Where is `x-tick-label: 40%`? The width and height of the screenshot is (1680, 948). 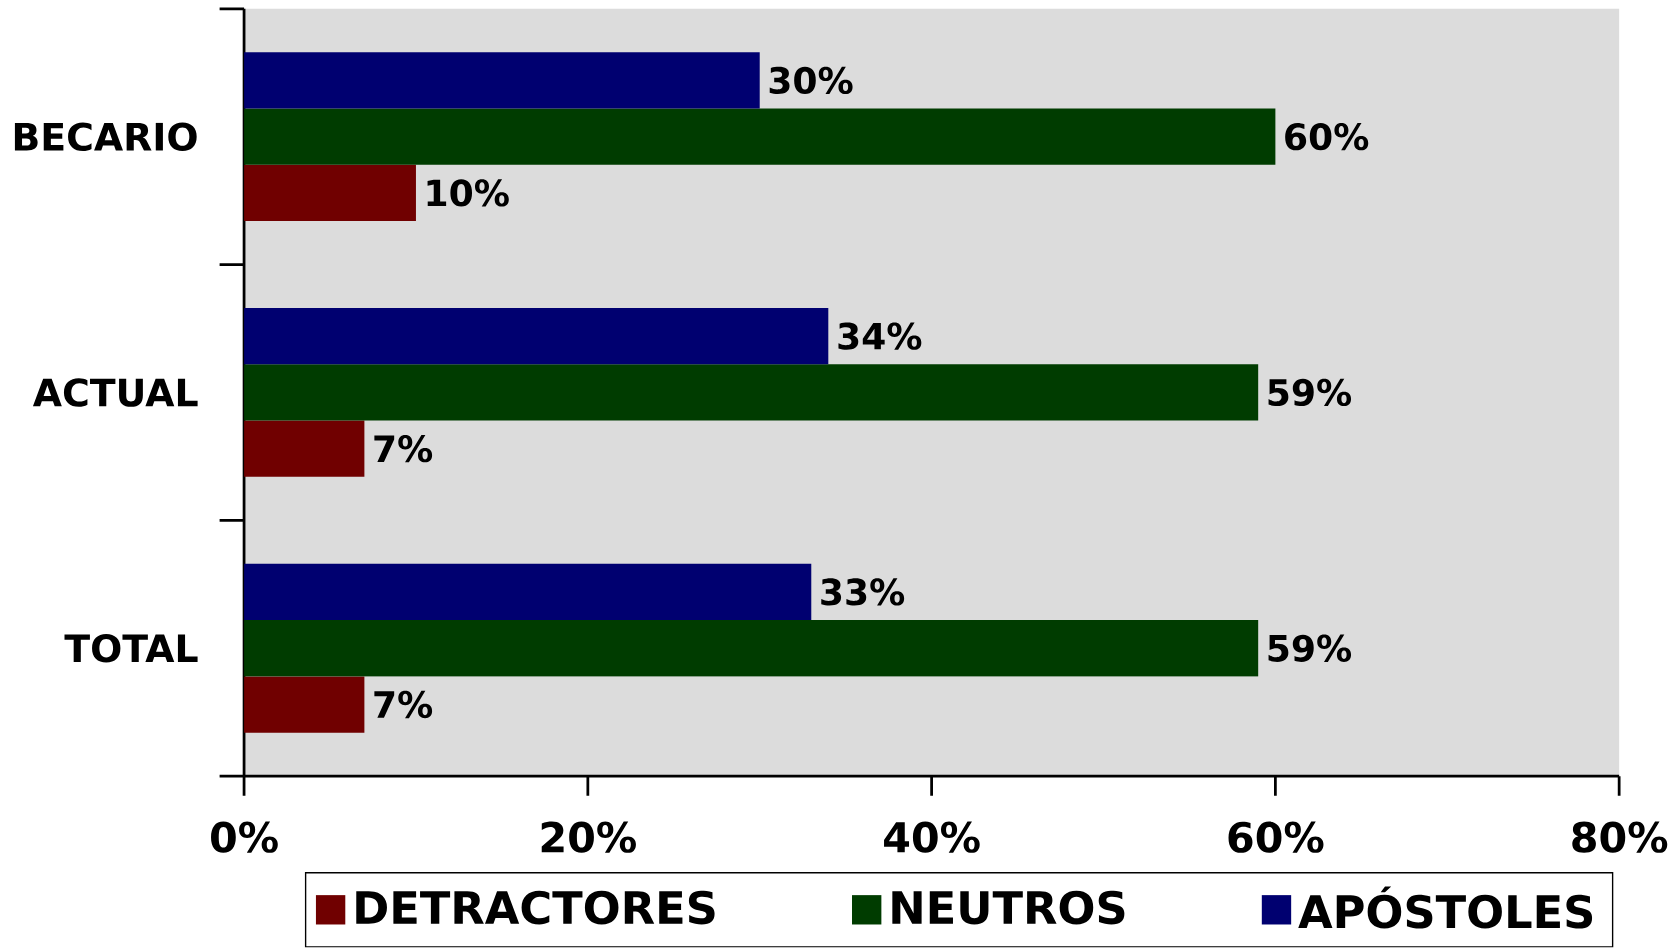 x-tick-label: 40% is located at coordinates (932, 837).